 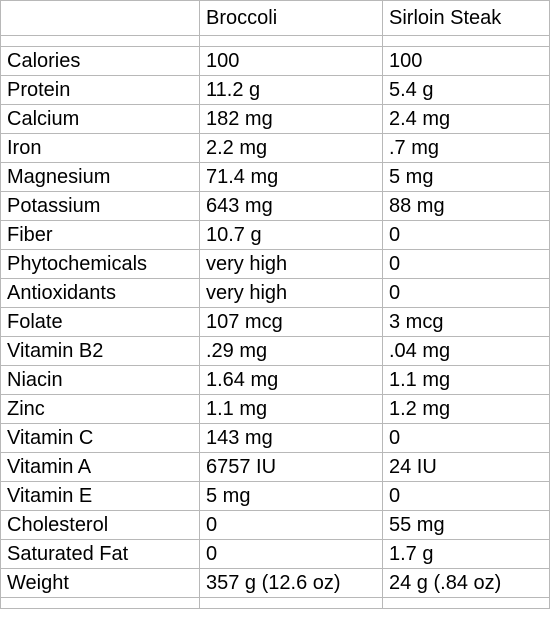 What do you see at coordinates (291, 235) in the screenshot?
I see `broccoli-value-cell: 10.7 g` at bounding box center [291, 235].